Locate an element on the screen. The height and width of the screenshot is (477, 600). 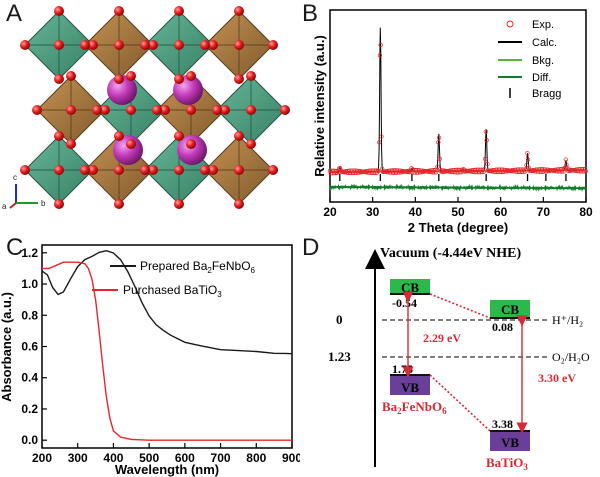
legend-calc: Calc. is located at coordinates (544, 43).